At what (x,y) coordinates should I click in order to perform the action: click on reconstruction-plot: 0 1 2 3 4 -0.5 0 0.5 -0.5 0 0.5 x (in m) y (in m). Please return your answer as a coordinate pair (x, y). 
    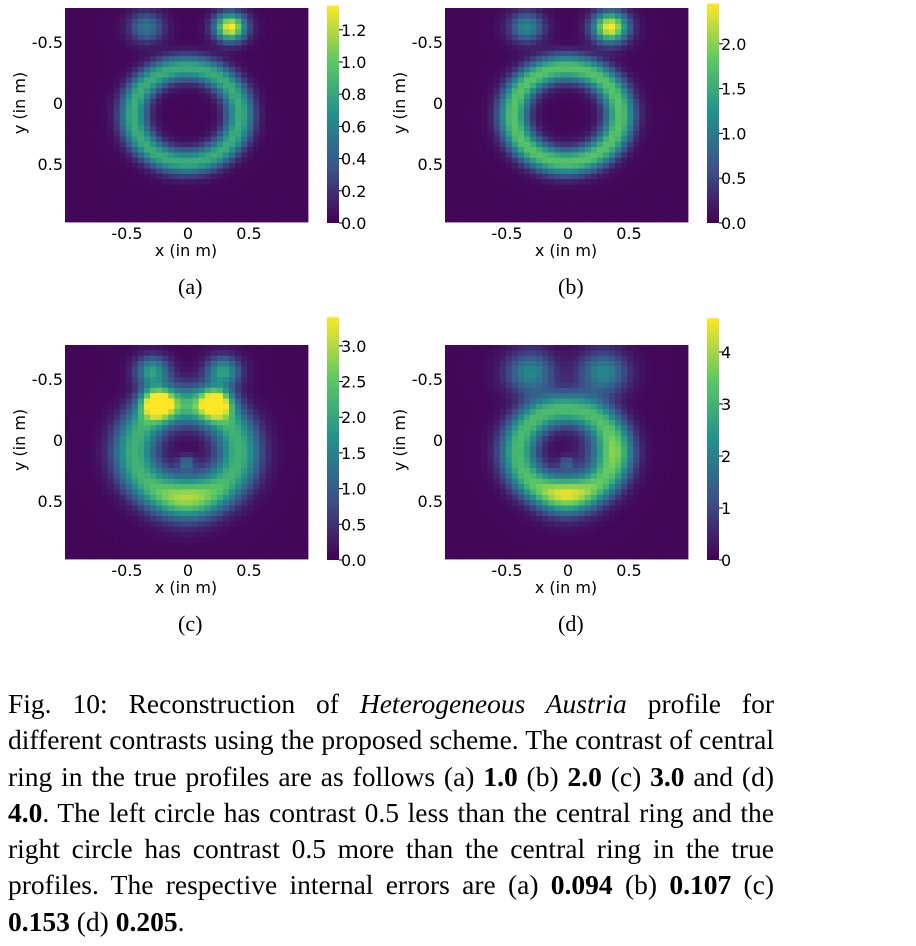
    Looking at the image, I should click on (560, 457).